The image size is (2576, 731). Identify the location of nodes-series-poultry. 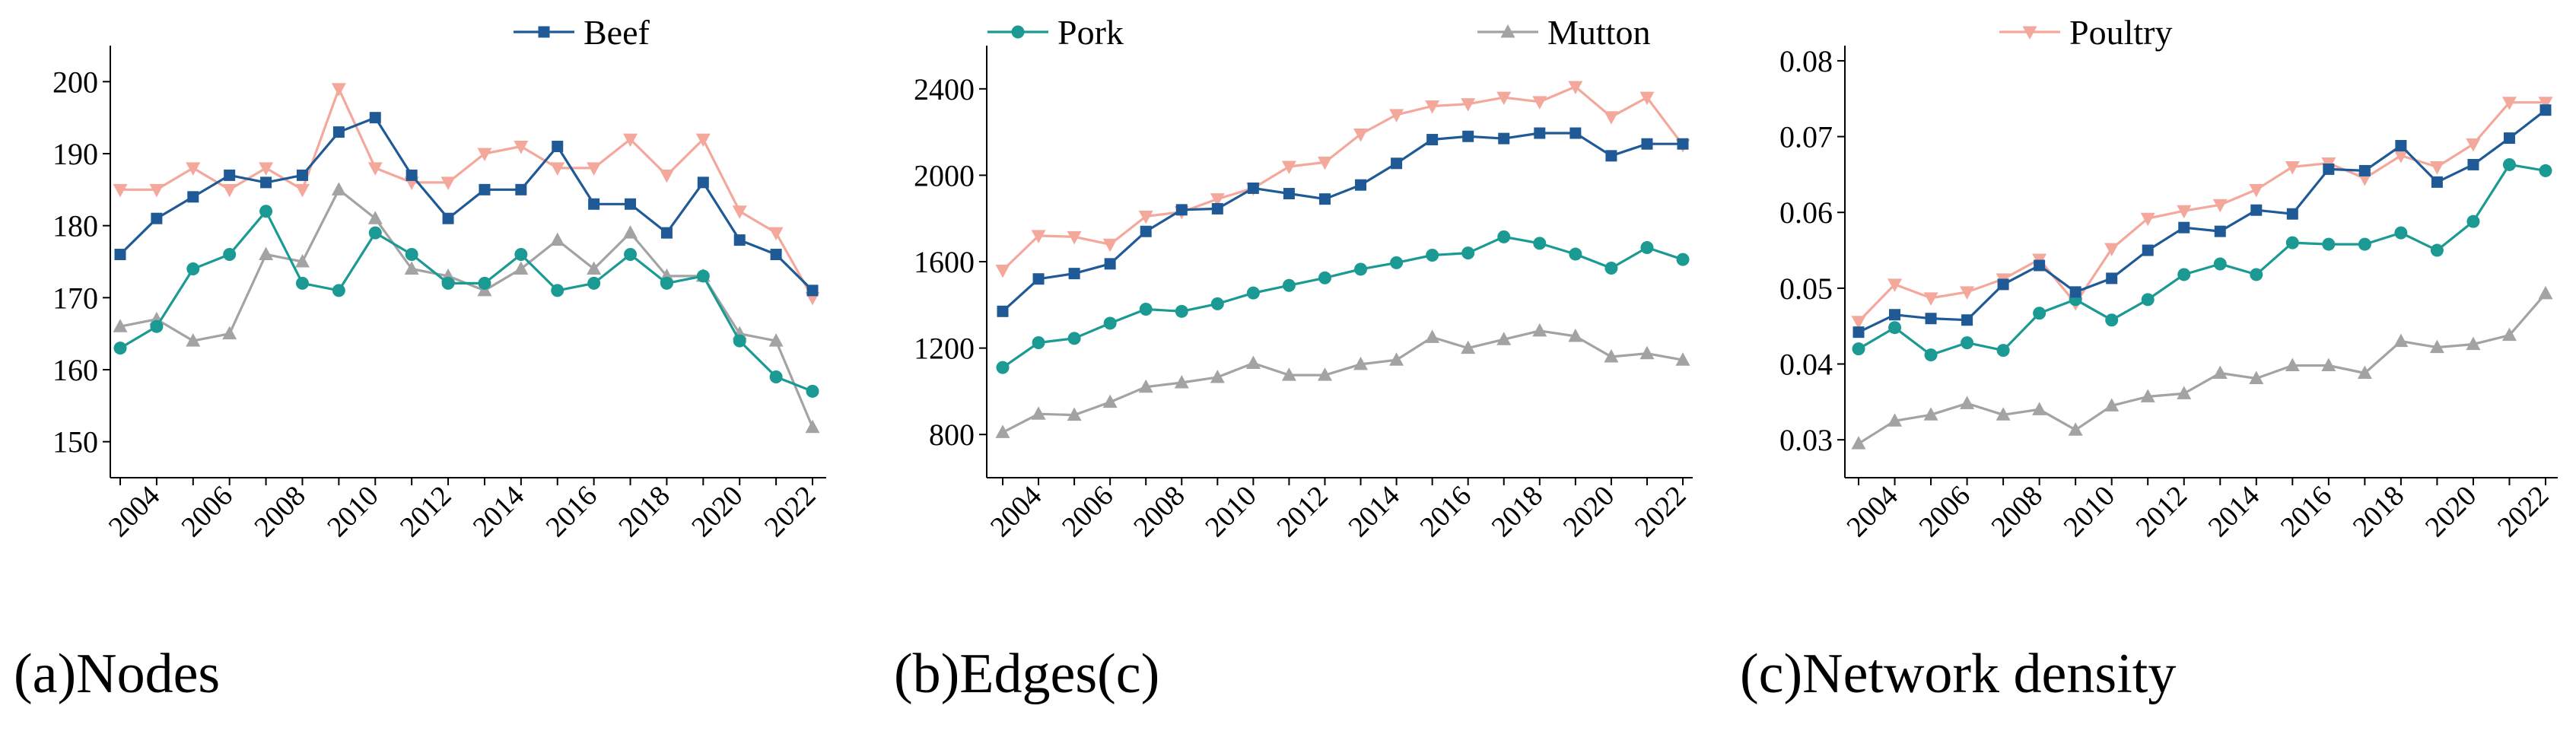
(467, 194).